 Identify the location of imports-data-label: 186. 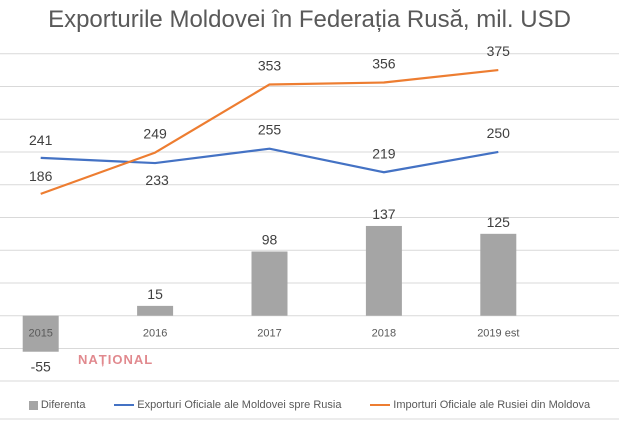
(41, 176).